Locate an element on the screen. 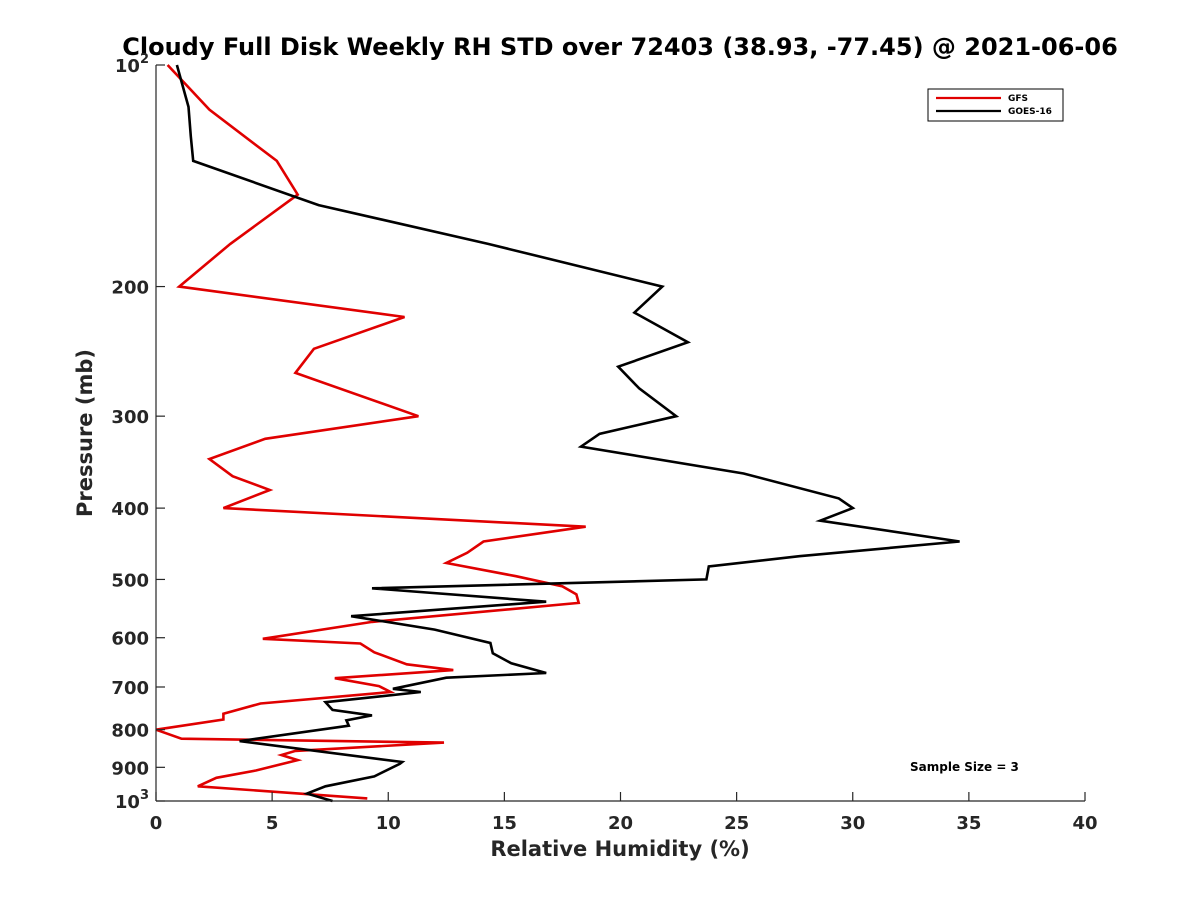  y-tick-label: 500 is located at coordinates (130, 580).